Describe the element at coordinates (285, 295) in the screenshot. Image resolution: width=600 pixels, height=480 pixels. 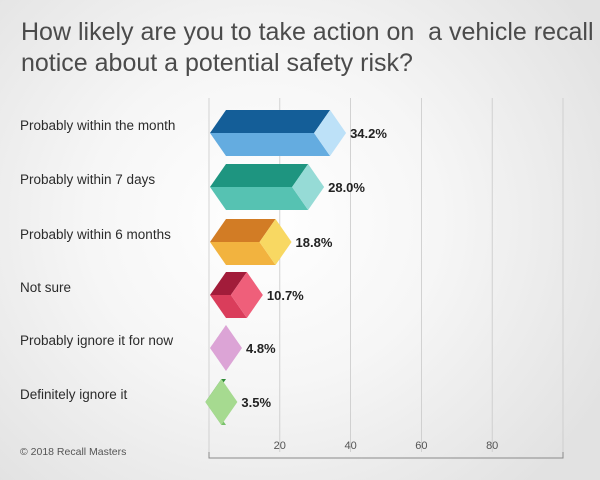
I see `value-label: 10.7%` at that location.